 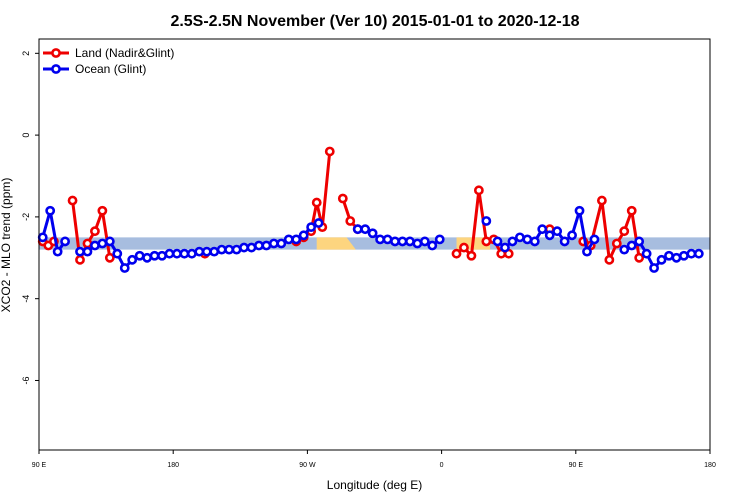 I want to click on y-tick-label-4: -6, so click(x=26, y=380).